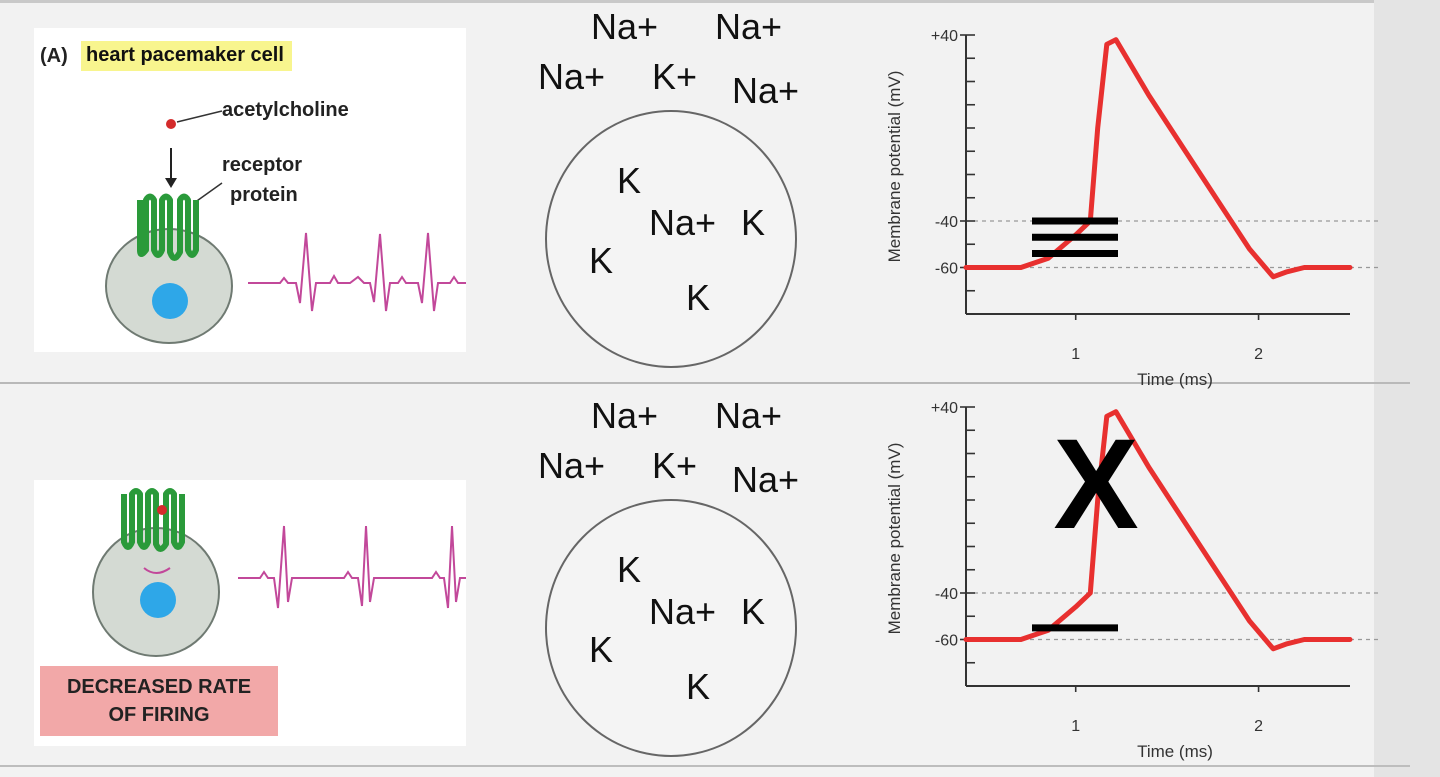 Image resolution: width=1440 pixels, height=777 pixels. What do you see at coordinates (157, 570) in the screenshot?
I see `signal-arc-icon` at bounding box center [157, 570].